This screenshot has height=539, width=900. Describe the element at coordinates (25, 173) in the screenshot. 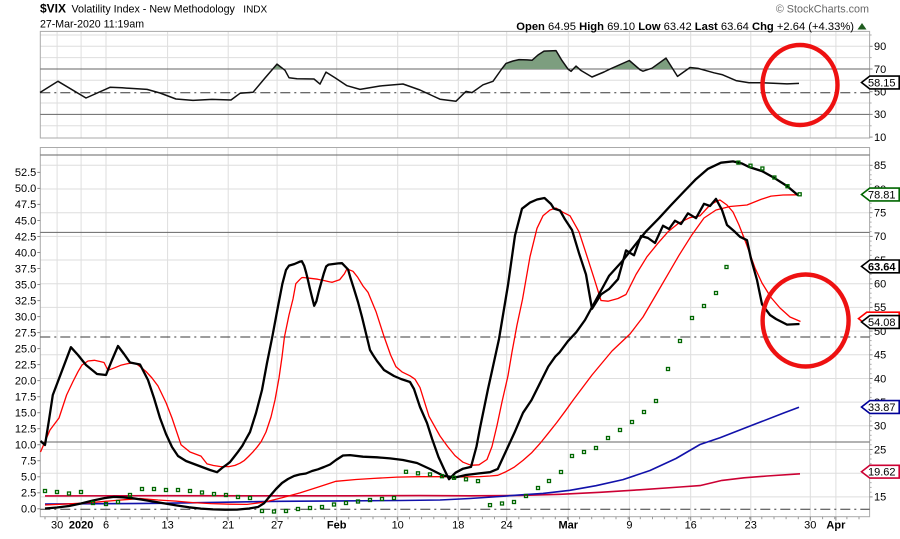

I see `svg-text: 52.5` at that location.